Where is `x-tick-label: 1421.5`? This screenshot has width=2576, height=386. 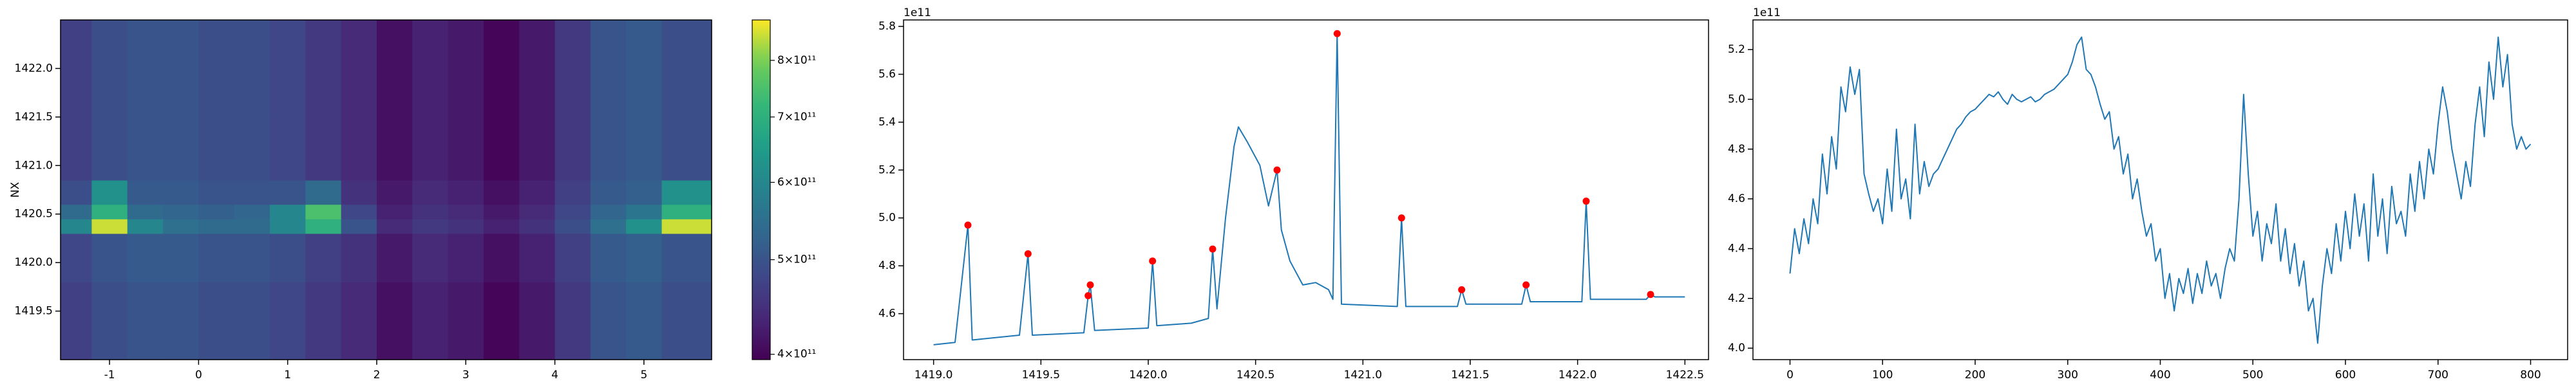 x-tick-label: 1421.5 is located at coordinates (1470, 375).